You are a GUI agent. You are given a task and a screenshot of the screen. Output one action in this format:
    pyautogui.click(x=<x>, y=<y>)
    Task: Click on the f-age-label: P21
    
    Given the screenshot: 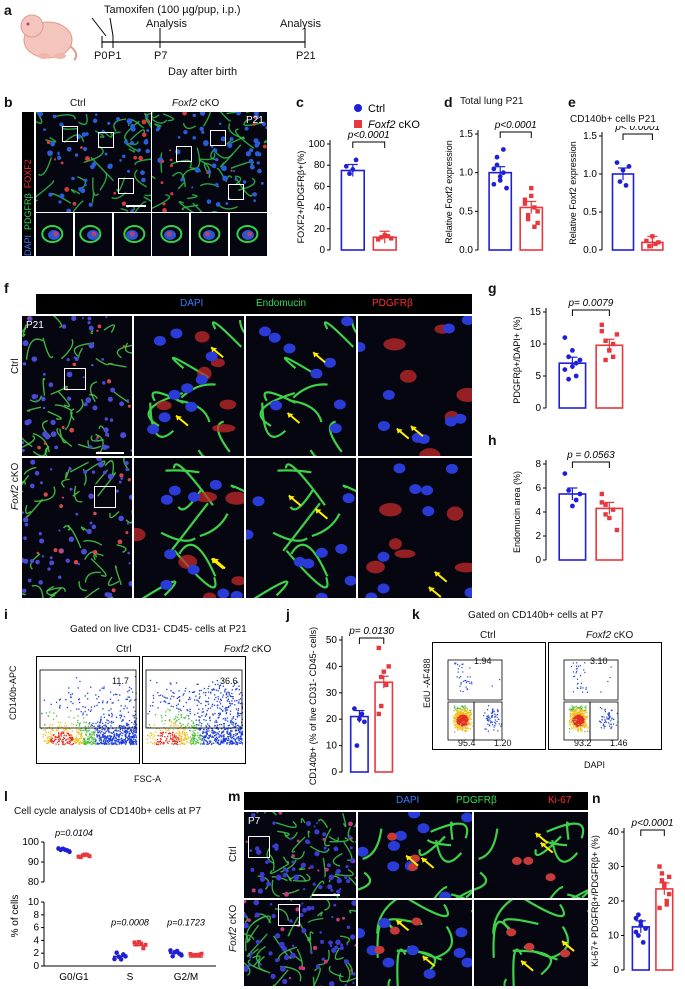 What is the action you would take?
    pyautogui.click(x=35, y=325)
    